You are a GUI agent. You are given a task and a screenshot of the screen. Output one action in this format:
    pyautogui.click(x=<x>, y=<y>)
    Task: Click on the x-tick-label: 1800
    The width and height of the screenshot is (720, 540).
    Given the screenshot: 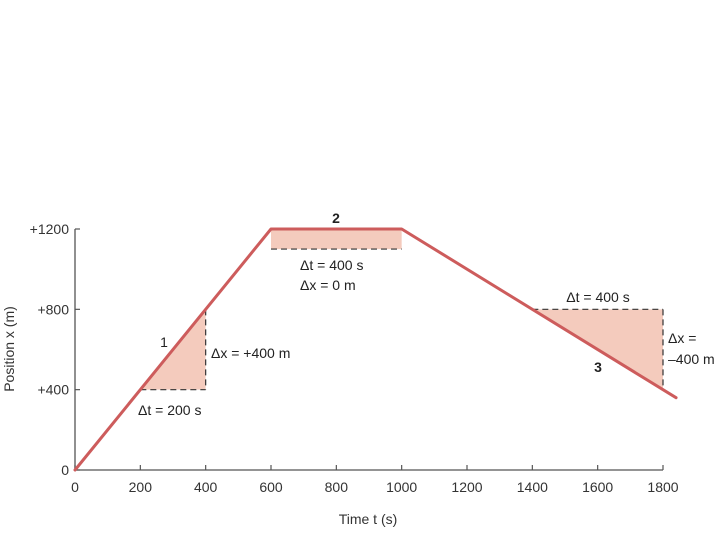 What is the action you would take?
    pyautogui.click(x=662, y=487)
    